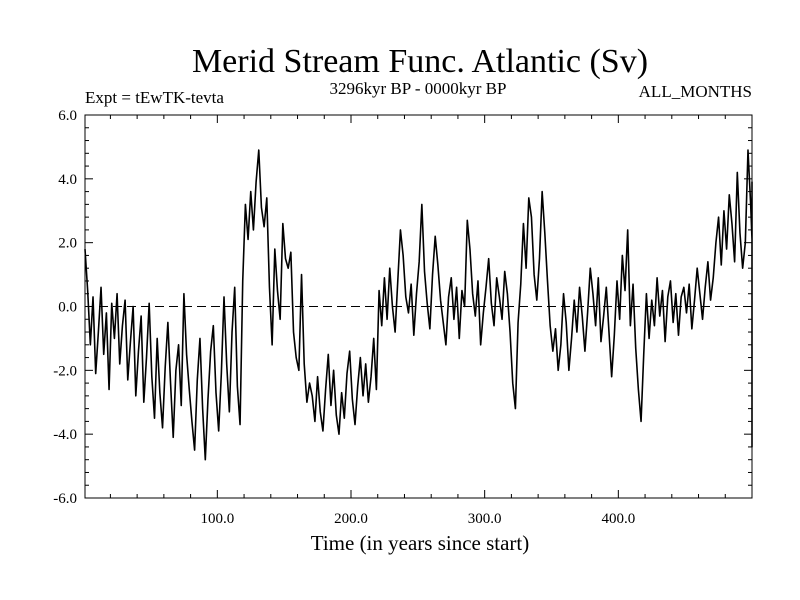 The height and width of the screenshot is (600, 800). I want to click on chart-title: Merid Stream Func. Atlantic (Sv), so click(420, 61).